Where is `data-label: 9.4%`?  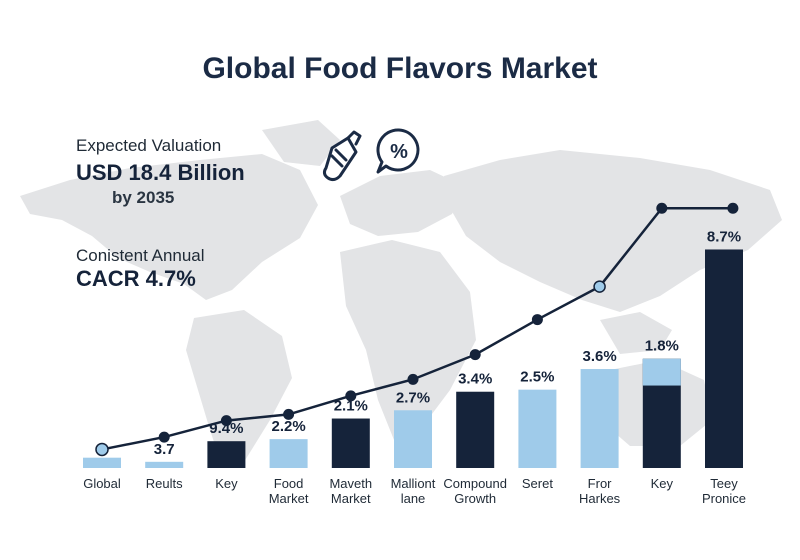
data-label: 9.4% is located at coordinates (226, 428).